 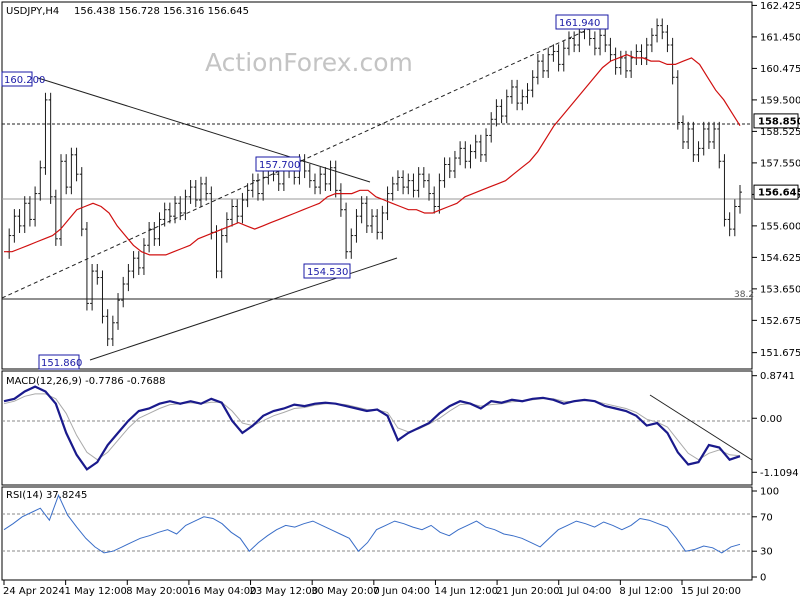 I want to click on label-151860-text: 151.860, so click(x=61, y=363).